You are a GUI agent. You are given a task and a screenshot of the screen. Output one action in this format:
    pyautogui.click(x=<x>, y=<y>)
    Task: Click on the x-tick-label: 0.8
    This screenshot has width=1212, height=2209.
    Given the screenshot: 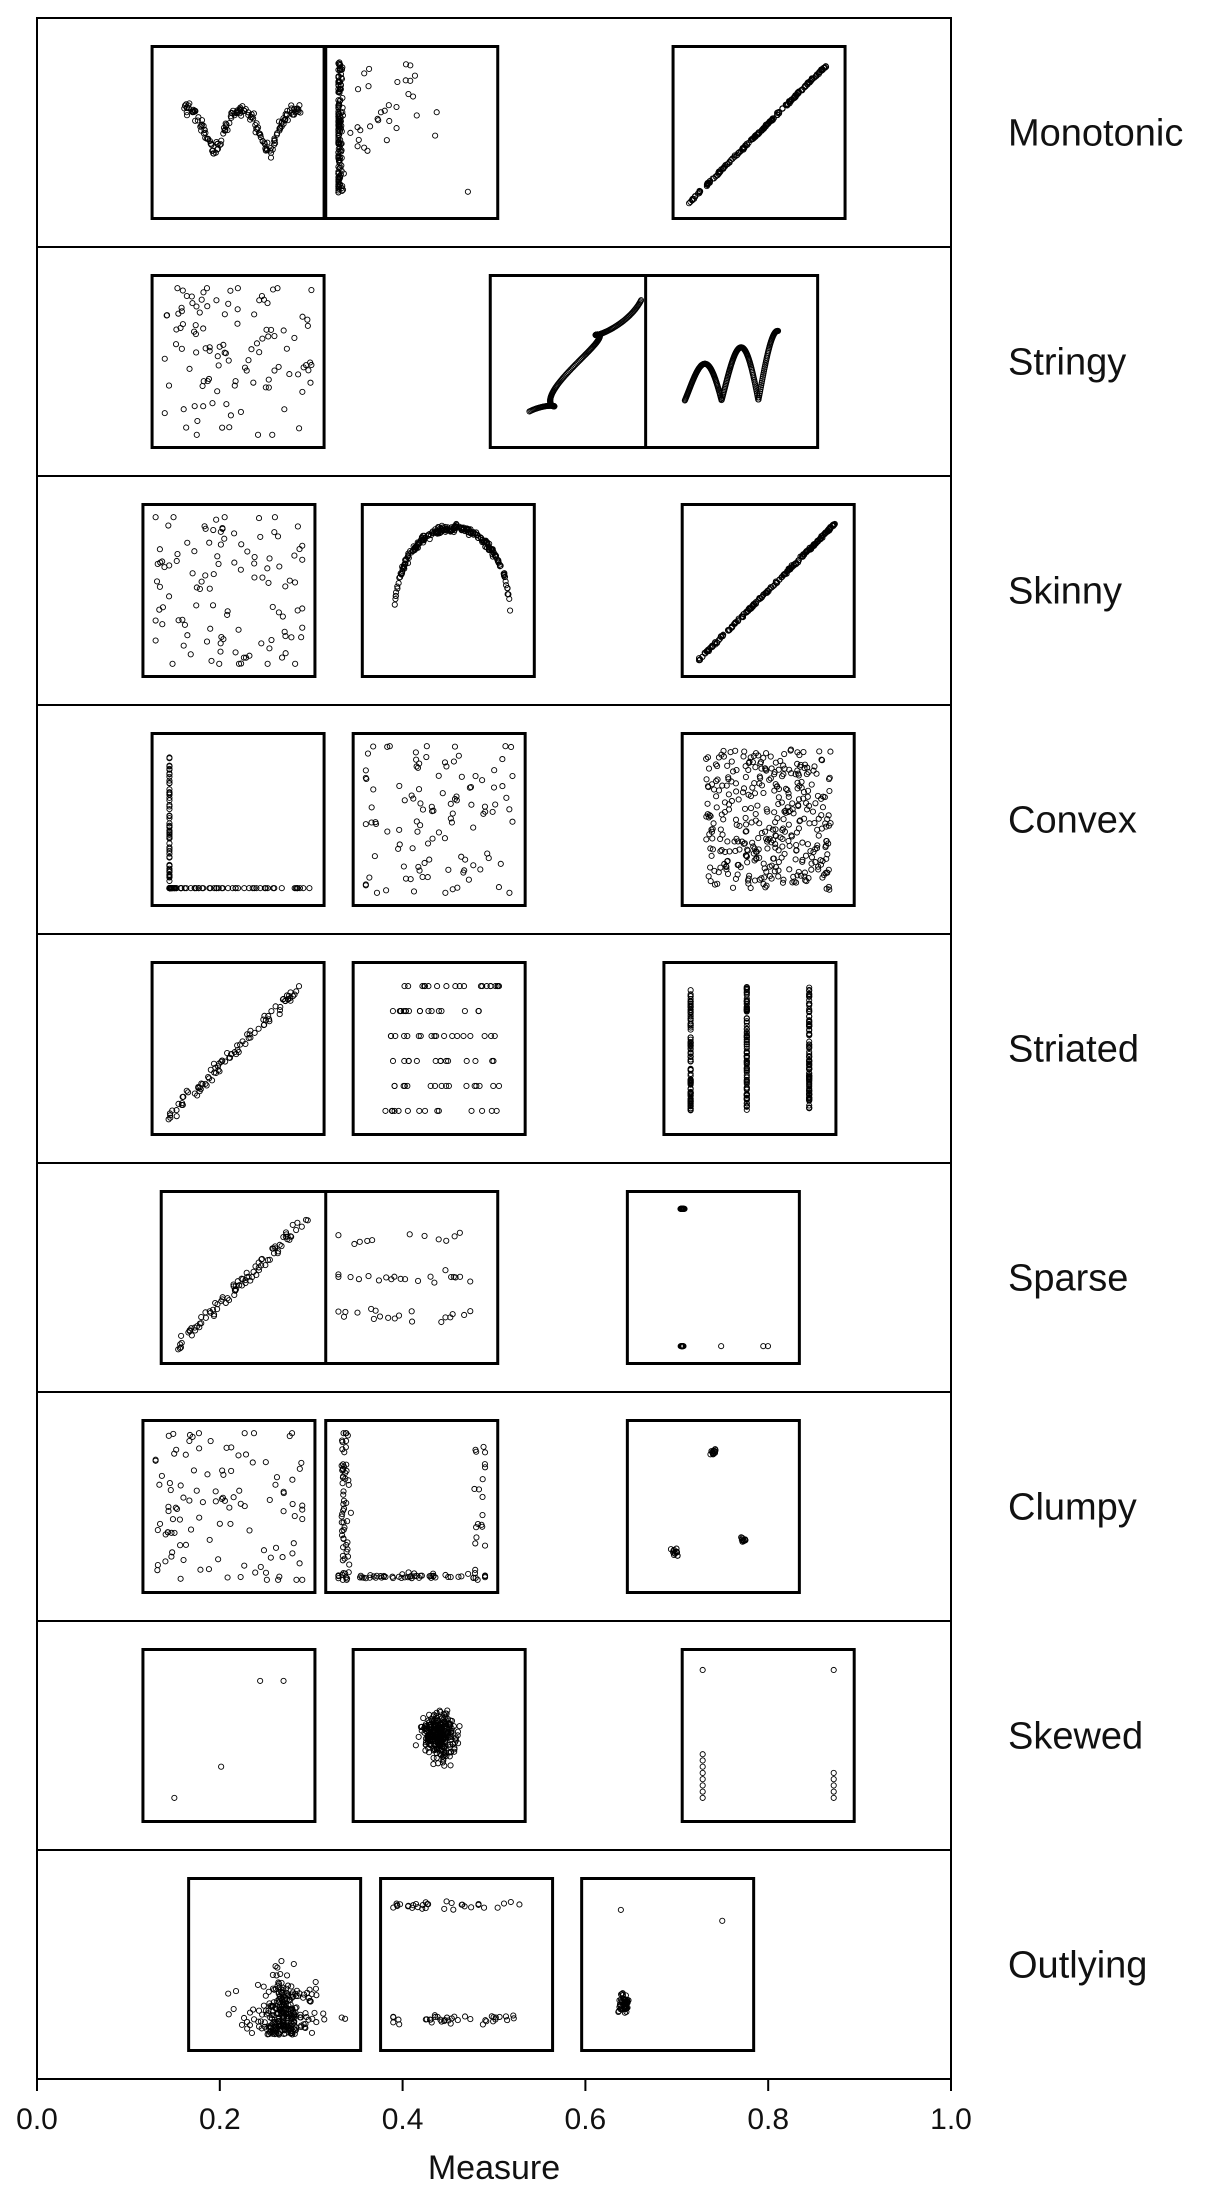 What is the action you would take?
    pyautogui.click(x=768, y=2119)
    